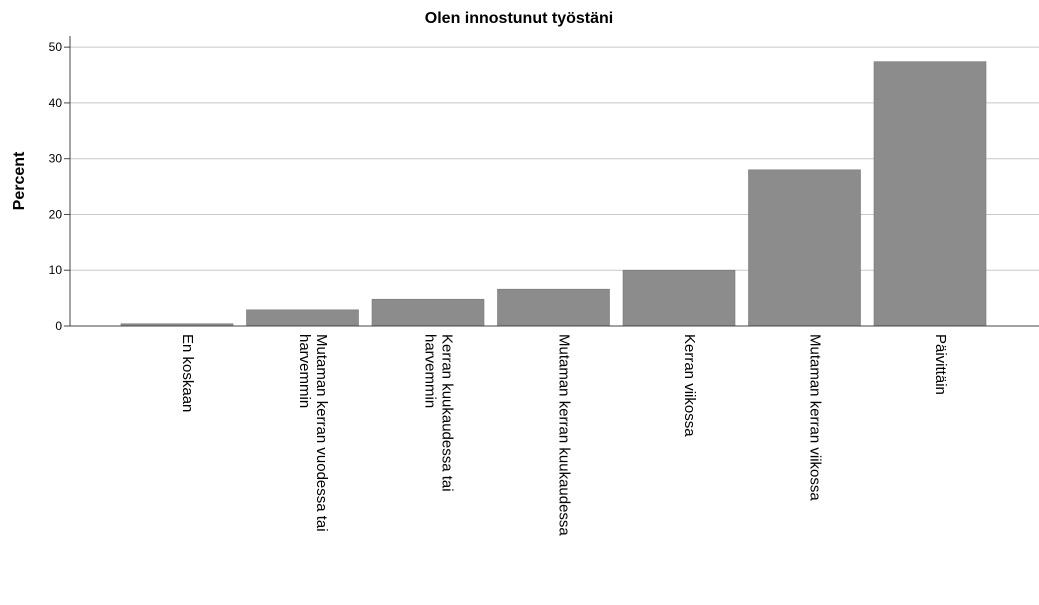 This screenshot has width=1039, height=605. What do you see at coordinates (59, 186) in the screenshot?
I see `y-tick-labels: 0 10 20 30 40 50` at bounding box center [59, 186].